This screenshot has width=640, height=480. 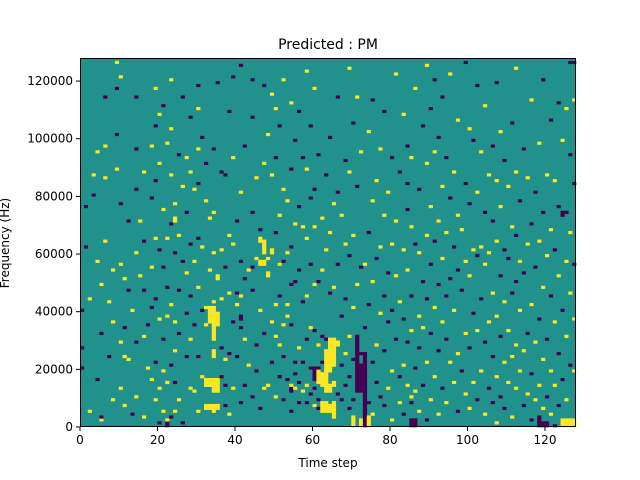 What do you see at coordinates (545, 440) in the screenshot?
I see `x-tick-label: 120` at bounding box center [545, 440].